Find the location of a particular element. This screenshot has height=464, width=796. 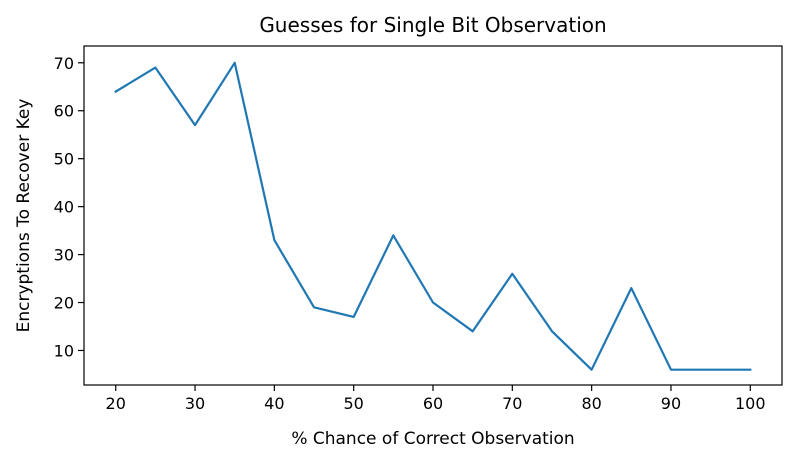

x-tick-label: 40 is located at coordinates (274, 403).